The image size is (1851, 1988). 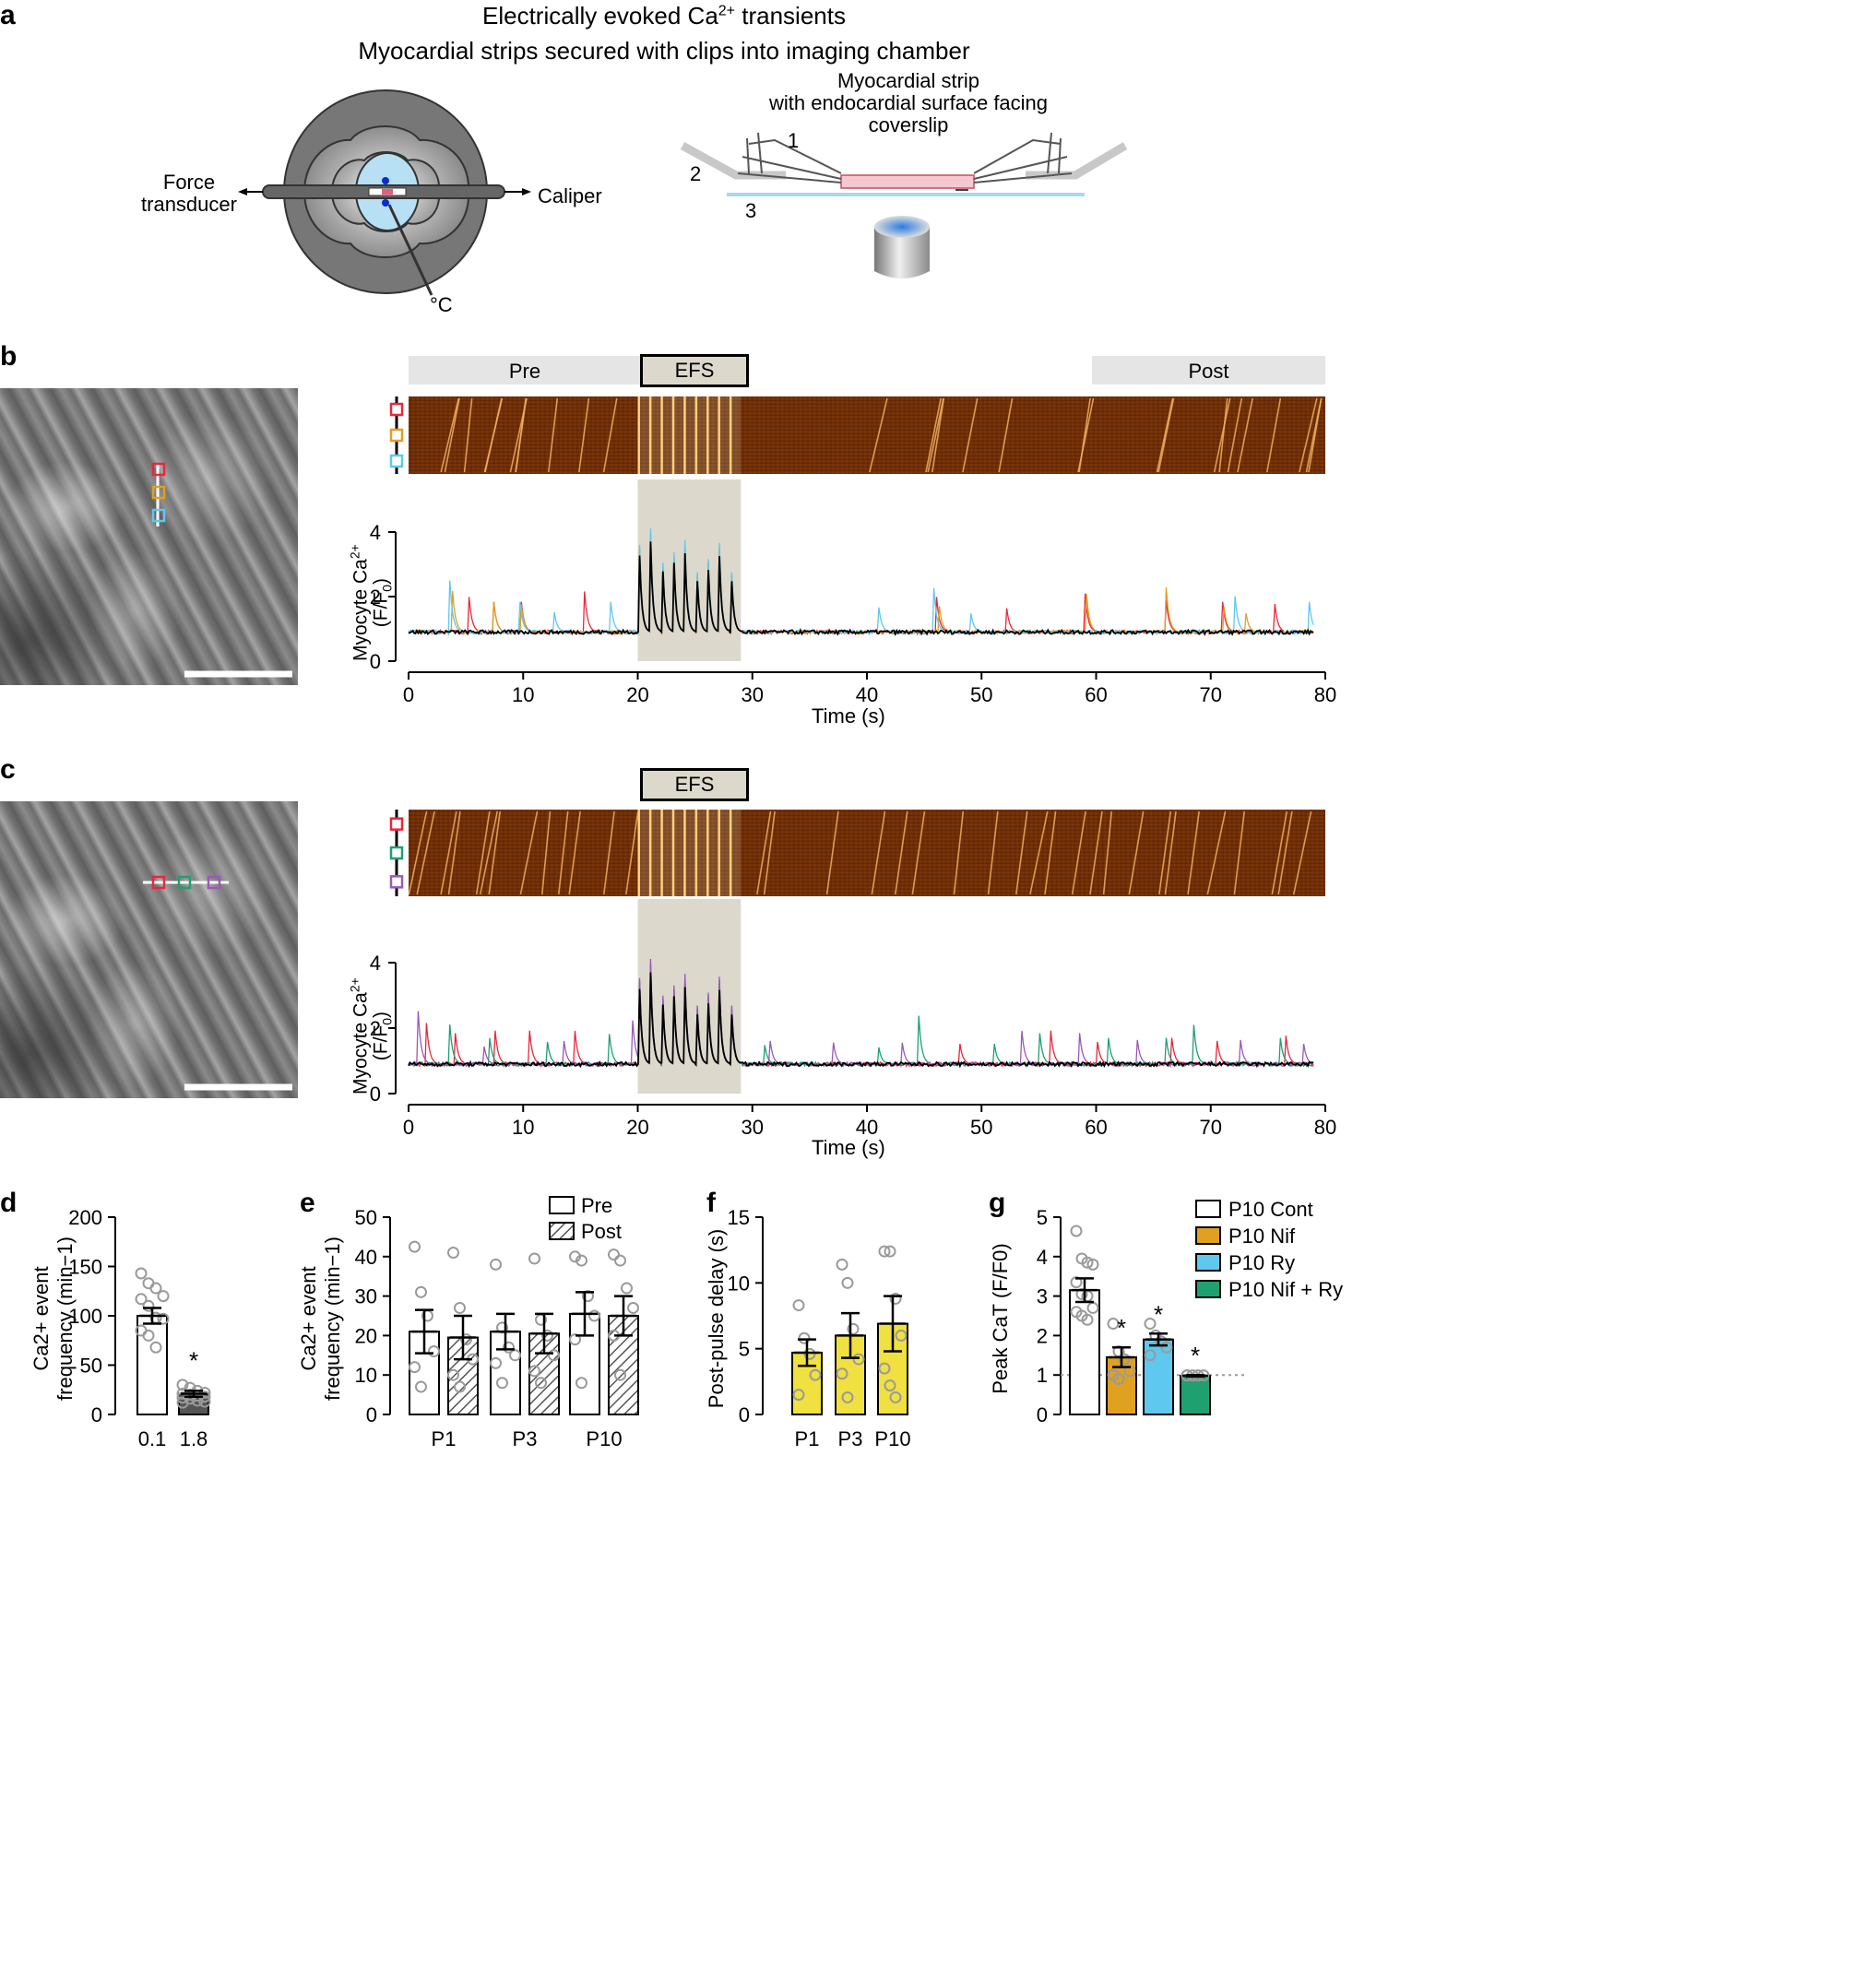 What do you see at coordinates (445, 1439) in the screenshot?
I see `x-tick-label: P1` at bounding box center [445, 1439].